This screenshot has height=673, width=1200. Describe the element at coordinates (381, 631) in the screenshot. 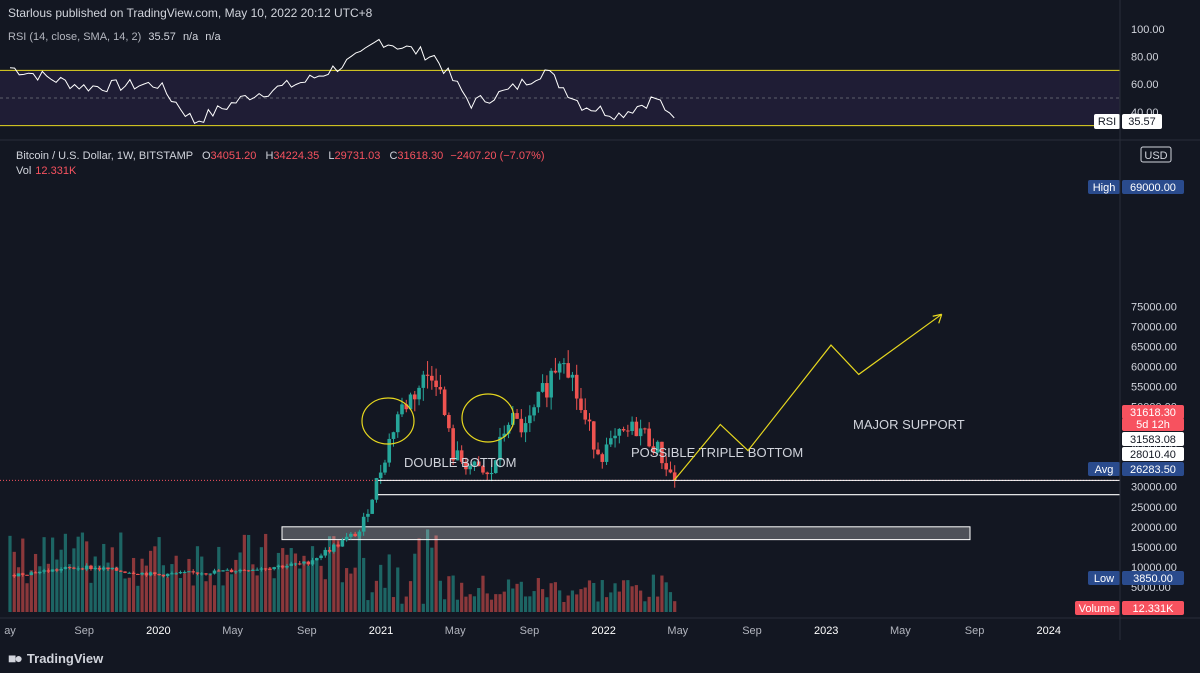

I see `time-axis-tick: 2021` at that location.